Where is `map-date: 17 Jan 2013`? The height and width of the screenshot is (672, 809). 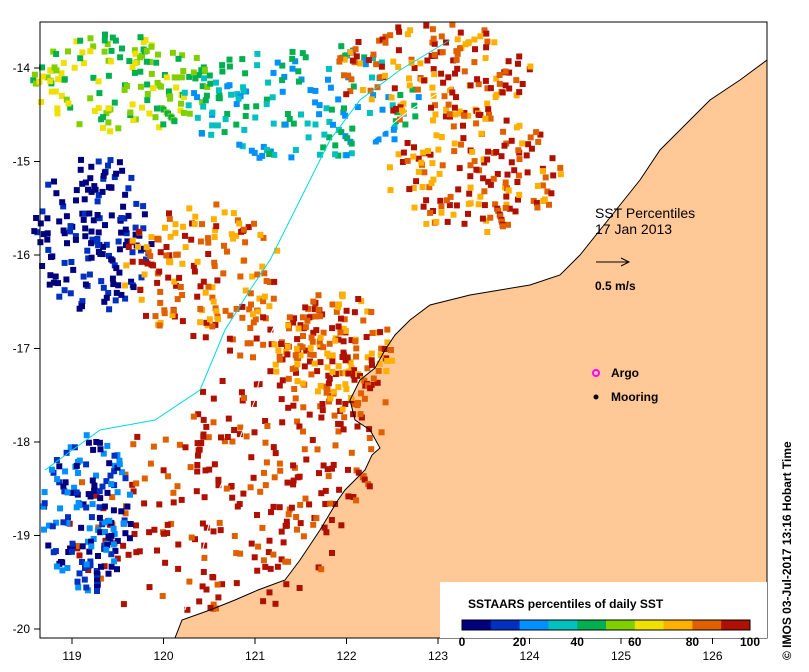
map-date: 17 Jan 2013 is located at coordinates (633, 229).